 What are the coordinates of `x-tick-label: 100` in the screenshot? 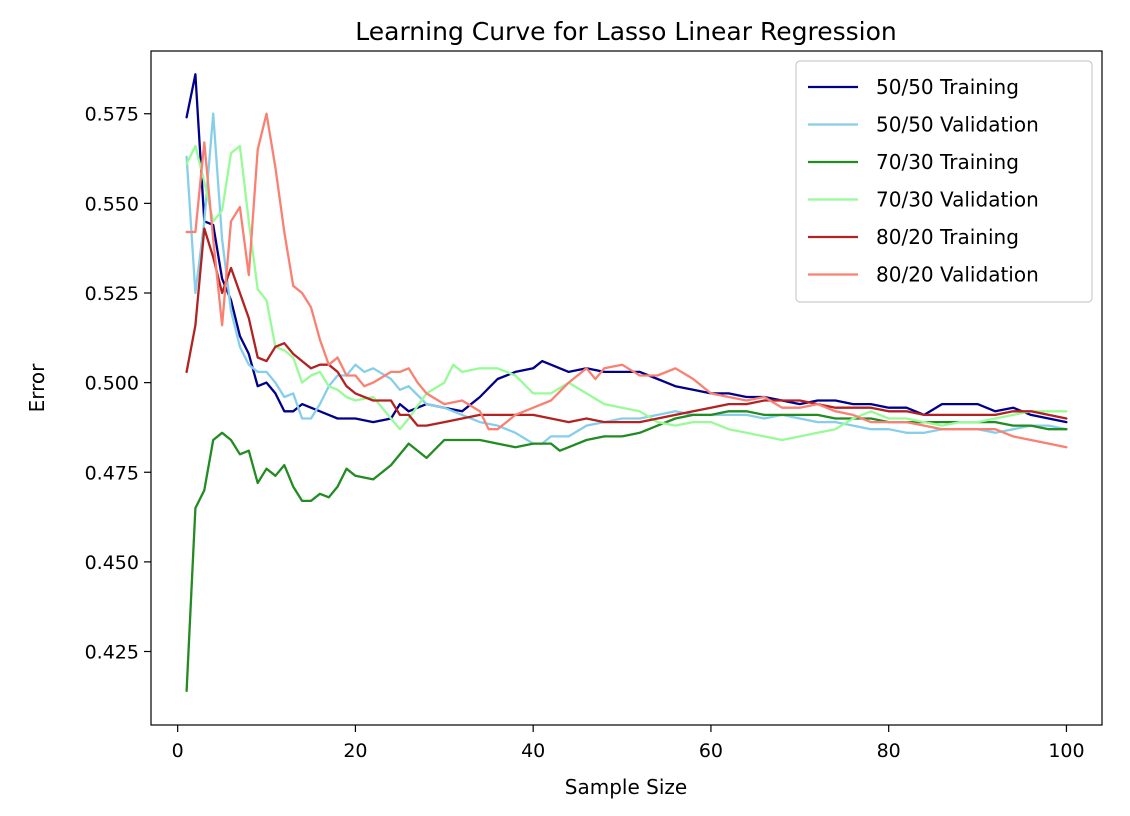 It's located at (1066, 751).